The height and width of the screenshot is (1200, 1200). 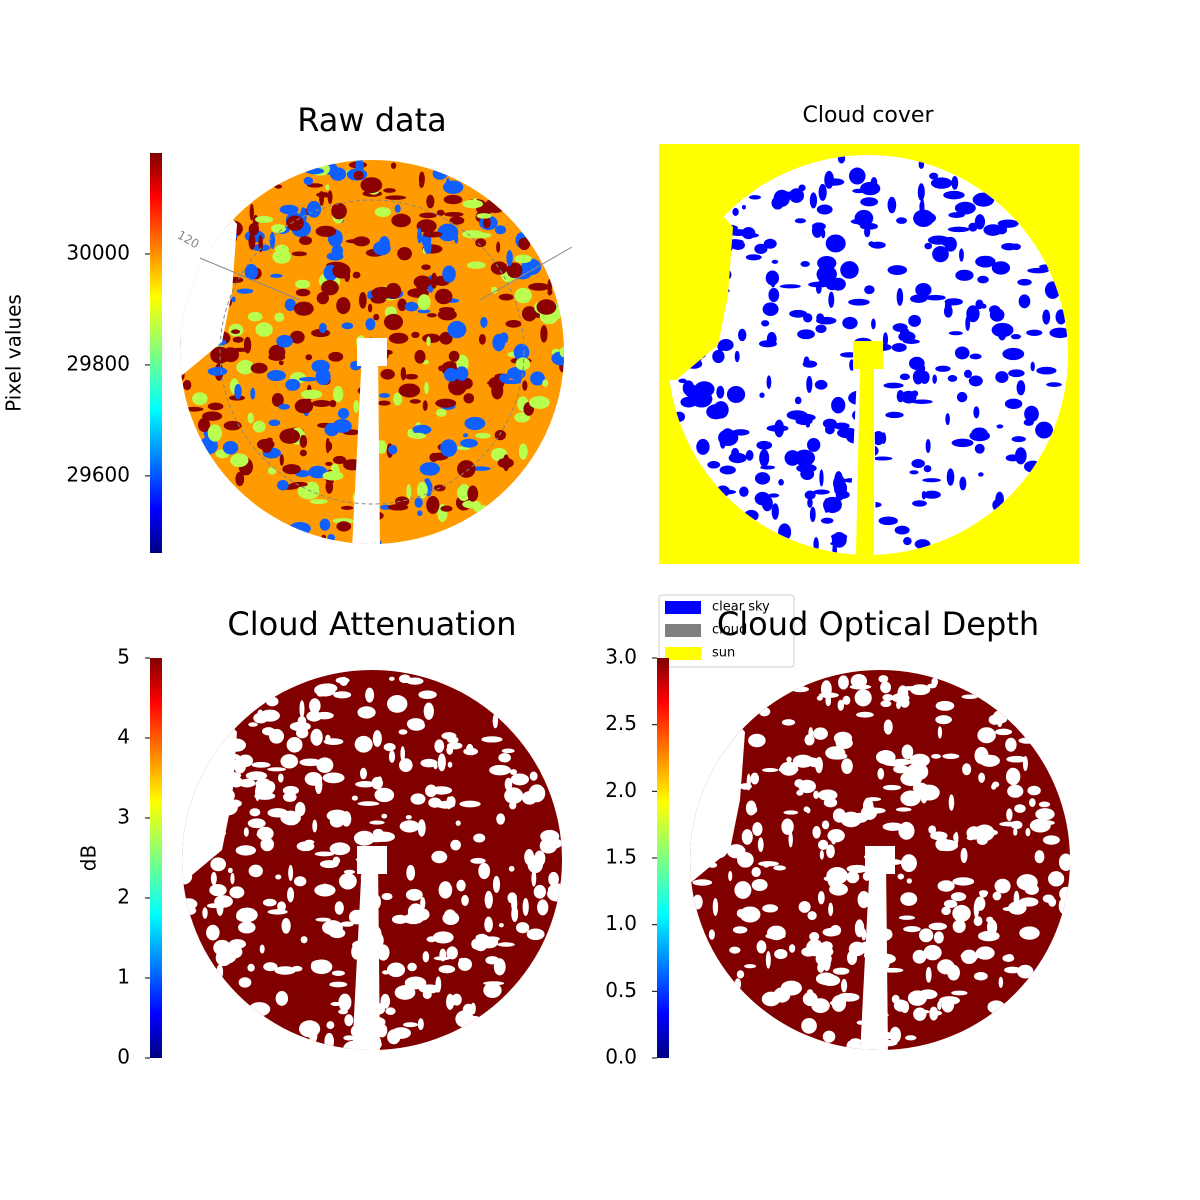 I want to click on colorbar, so click(x=156, y=353).